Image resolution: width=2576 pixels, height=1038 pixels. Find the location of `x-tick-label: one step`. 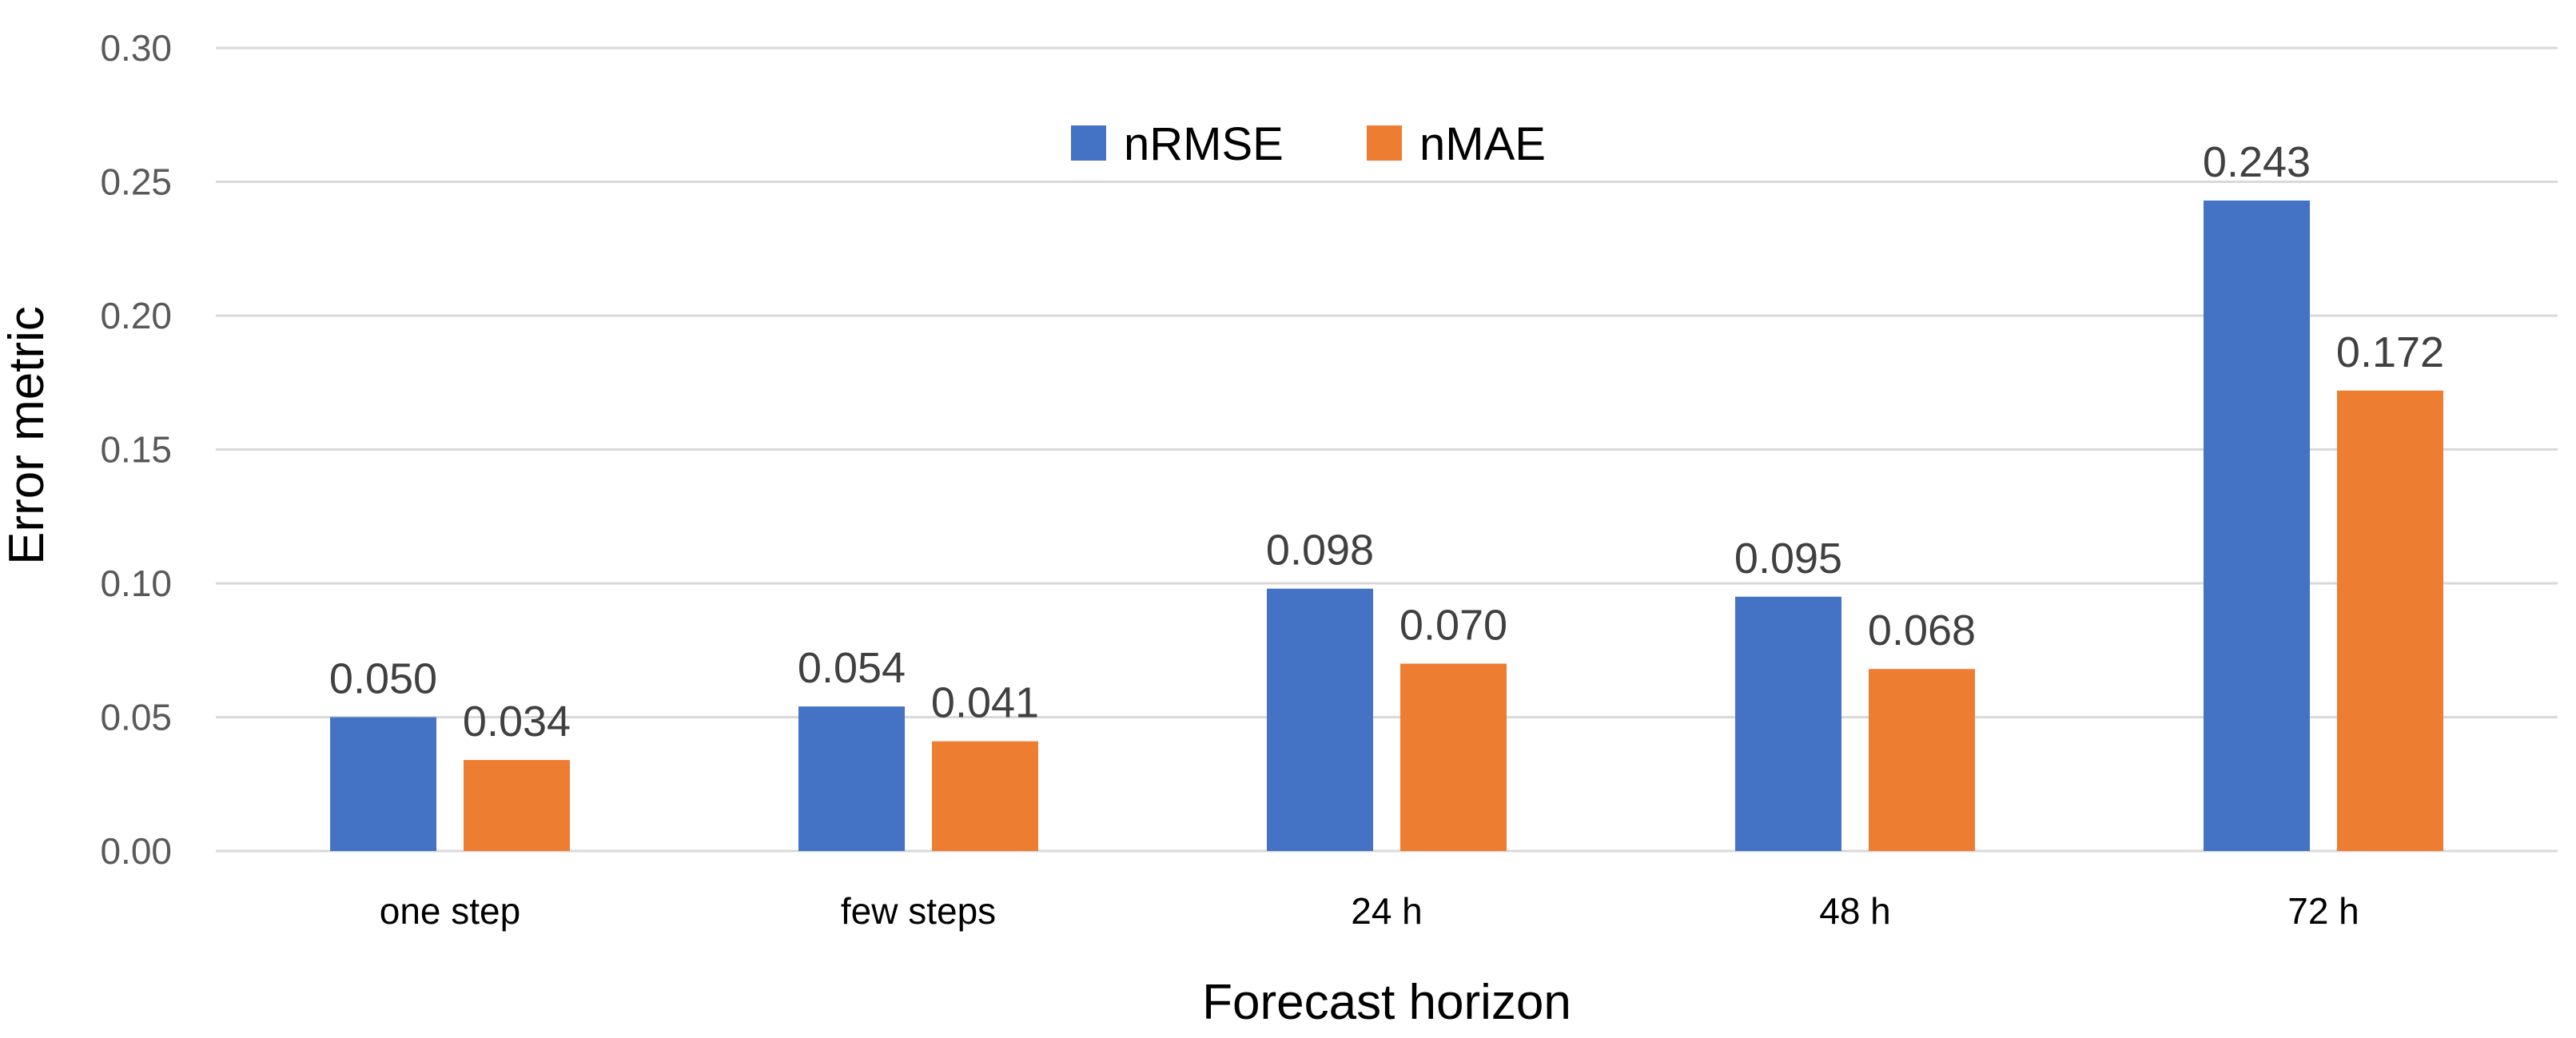

x-tick-label: one step is located at coordinates (450, 911).